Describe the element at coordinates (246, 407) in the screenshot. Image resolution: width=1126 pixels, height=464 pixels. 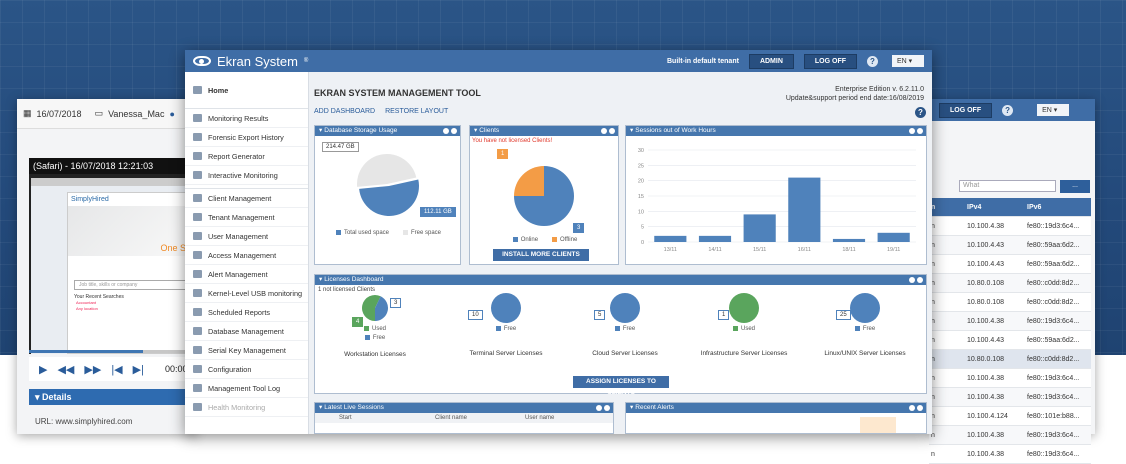
I see `sidebar-item: Health Monitoring` at that location.